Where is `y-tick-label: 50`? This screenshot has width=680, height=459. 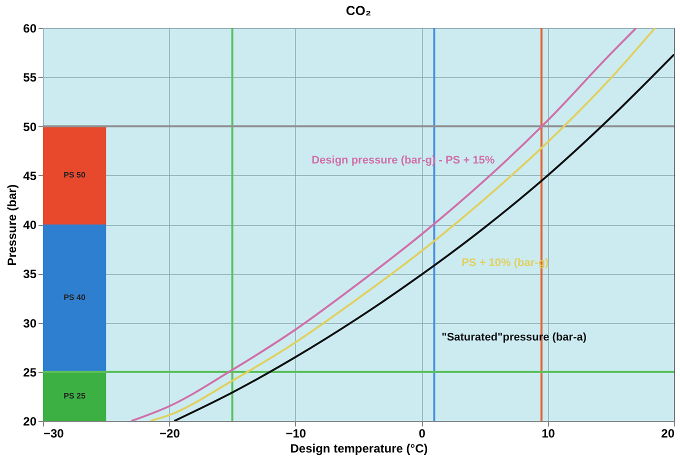 y-tick-label: 50 is located at coordinates (30, 127).